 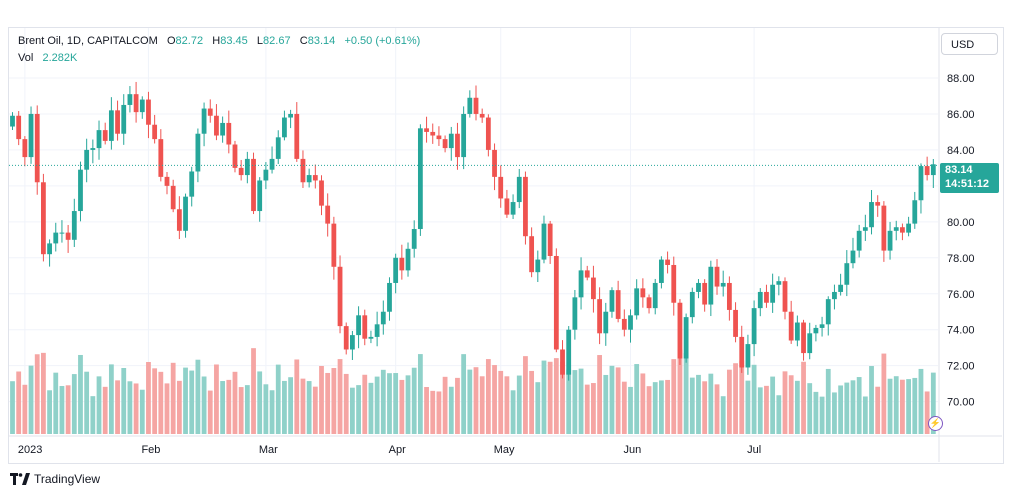 What do you see at coordinates (935, 423) in the screenshot?
I see `flash-icon: ⚡` at bounding box center [935, 423].